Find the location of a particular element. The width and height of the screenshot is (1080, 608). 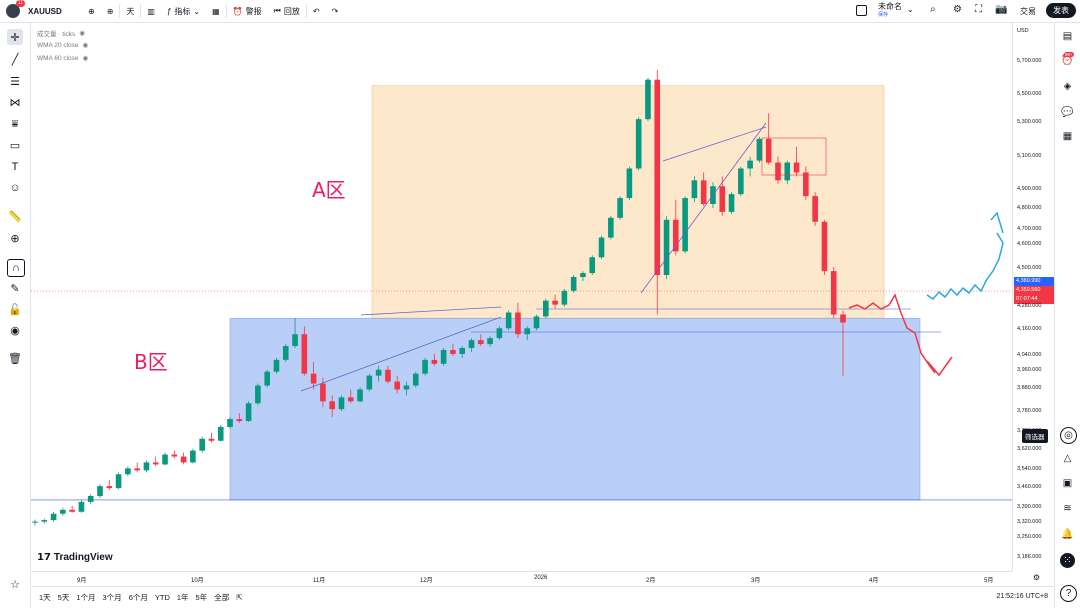

rectangle-icon: ▭ is located at coordinates (15, 145).